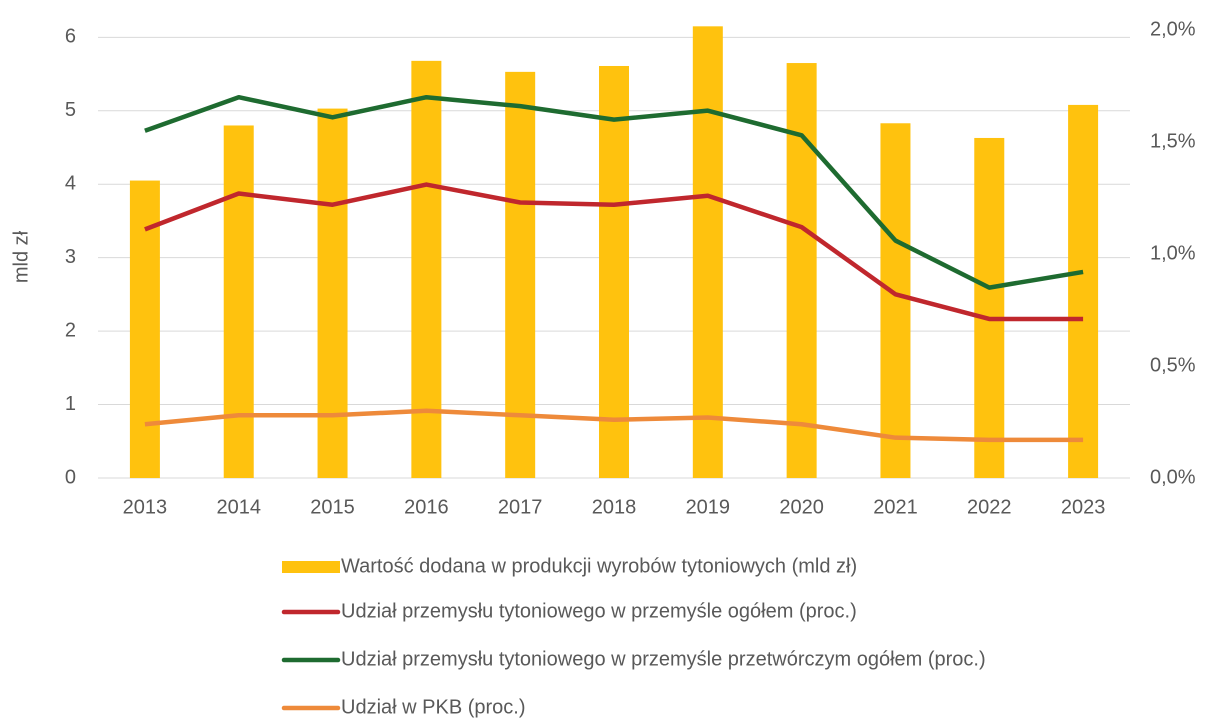 The image size is (1206, 720). I want to click on x-tick-label: 2014, so click(238, 507).